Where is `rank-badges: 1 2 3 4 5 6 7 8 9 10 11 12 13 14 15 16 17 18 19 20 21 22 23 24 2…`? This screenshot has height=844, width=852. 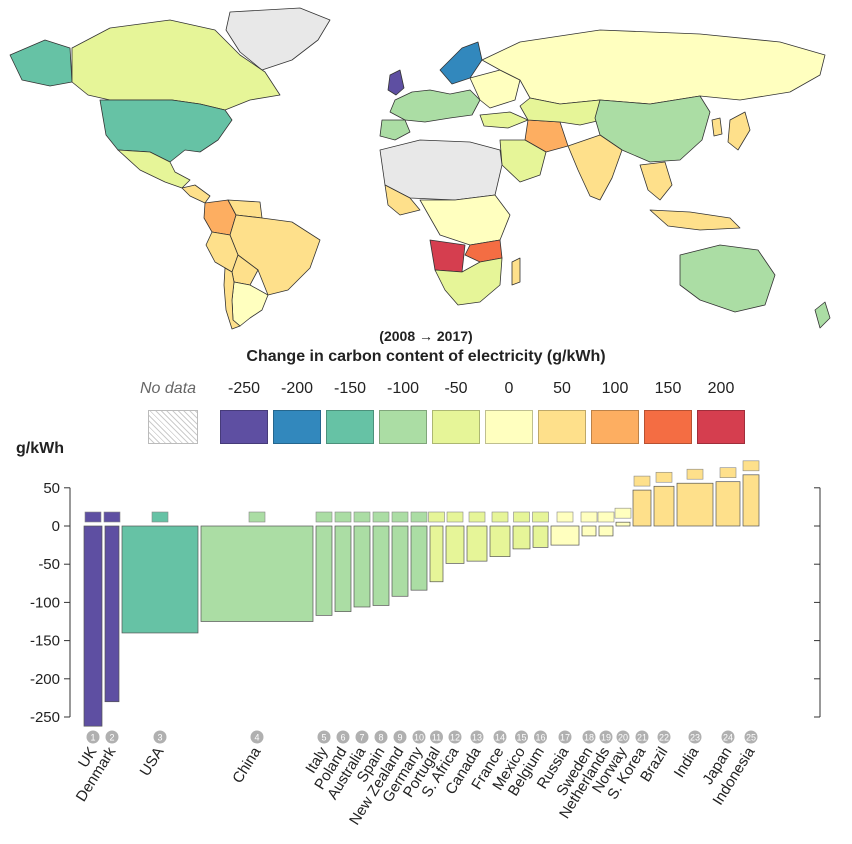
rank-badges: 1 2 3 4 5 6 7 8 9 10 11 12 13 14 15 16 17 18 19 20 21 22 23 24 2… is located at coordinates (422, 737).